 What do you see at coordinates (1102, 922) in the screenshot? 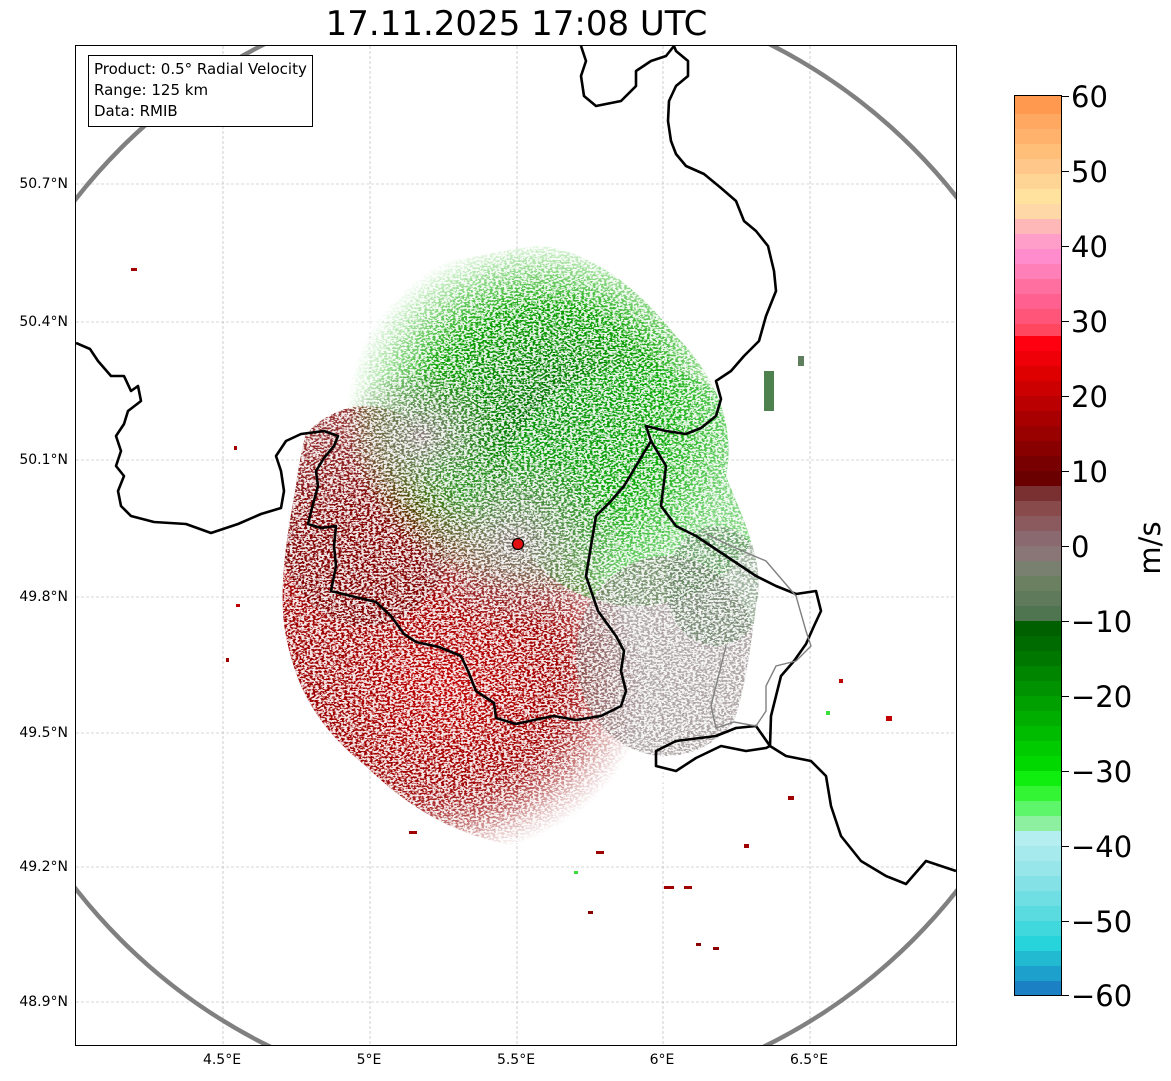
I see `colorbar-label: −50` at bounding box center [1102, 922].